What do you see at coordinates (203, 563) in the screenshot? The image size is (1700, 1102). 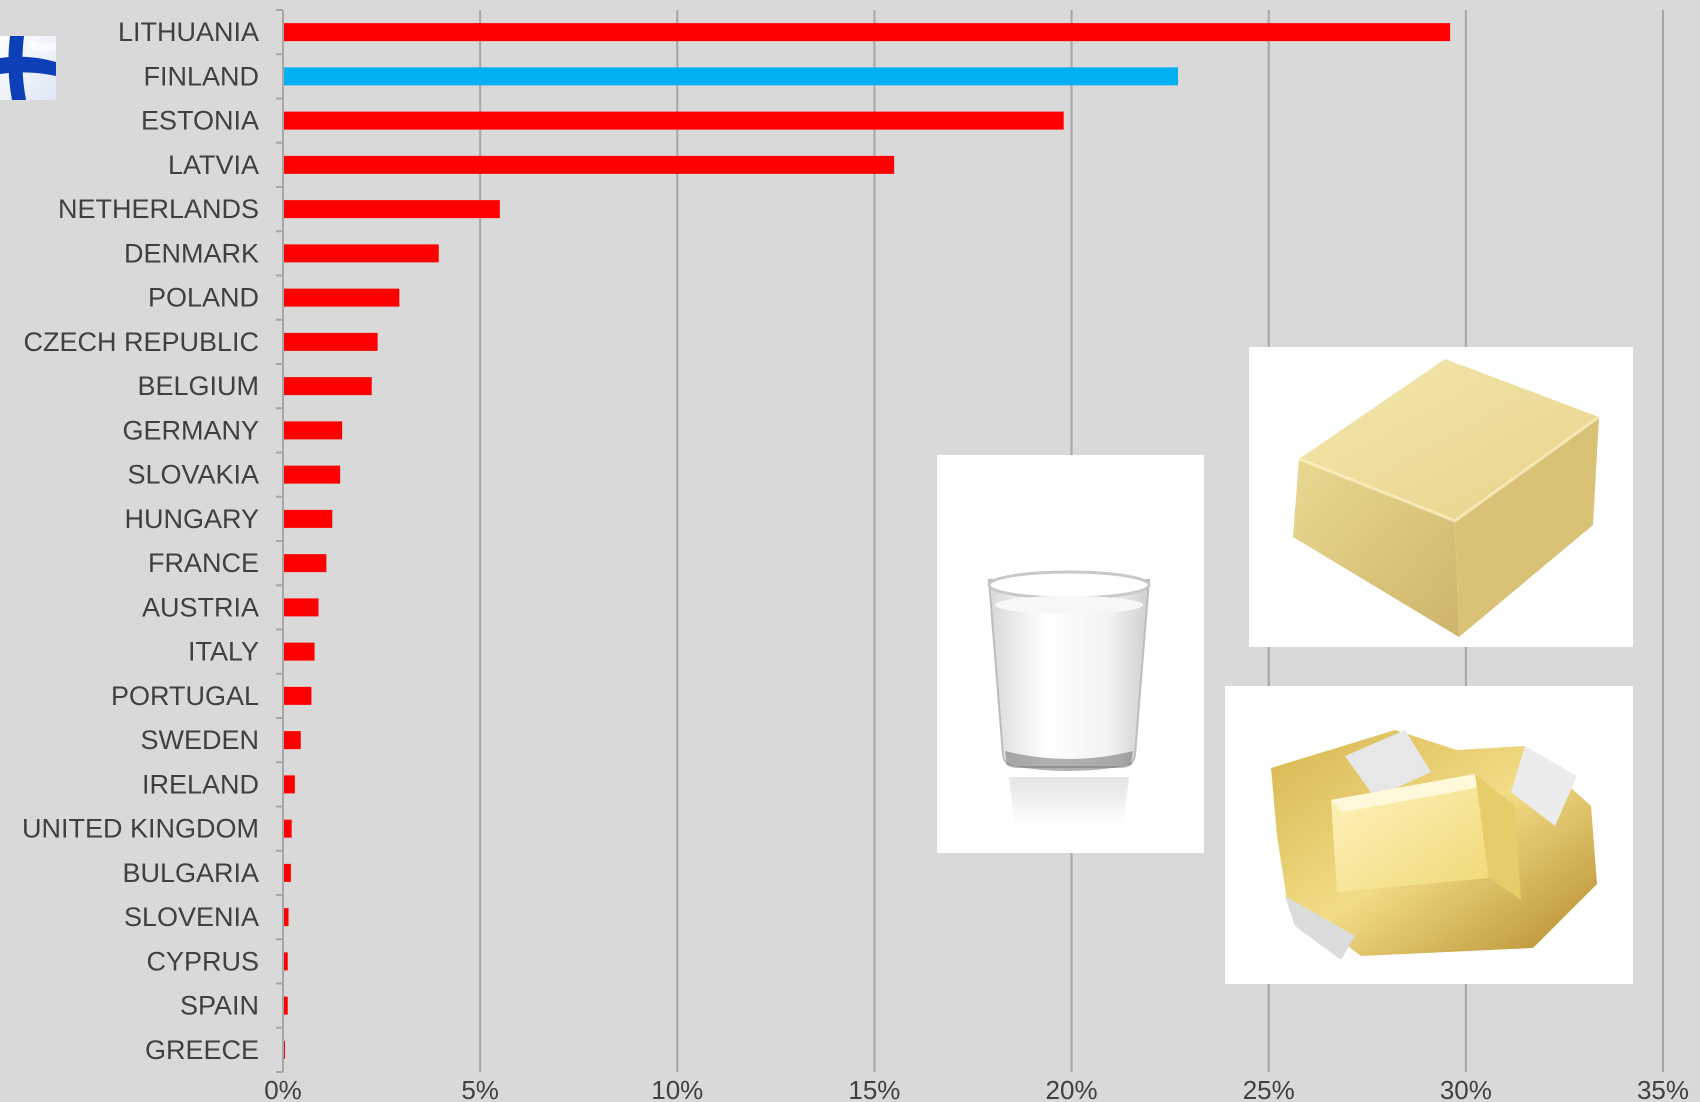 I see `category-label: FRANCE` at bounding box center [203, 563].